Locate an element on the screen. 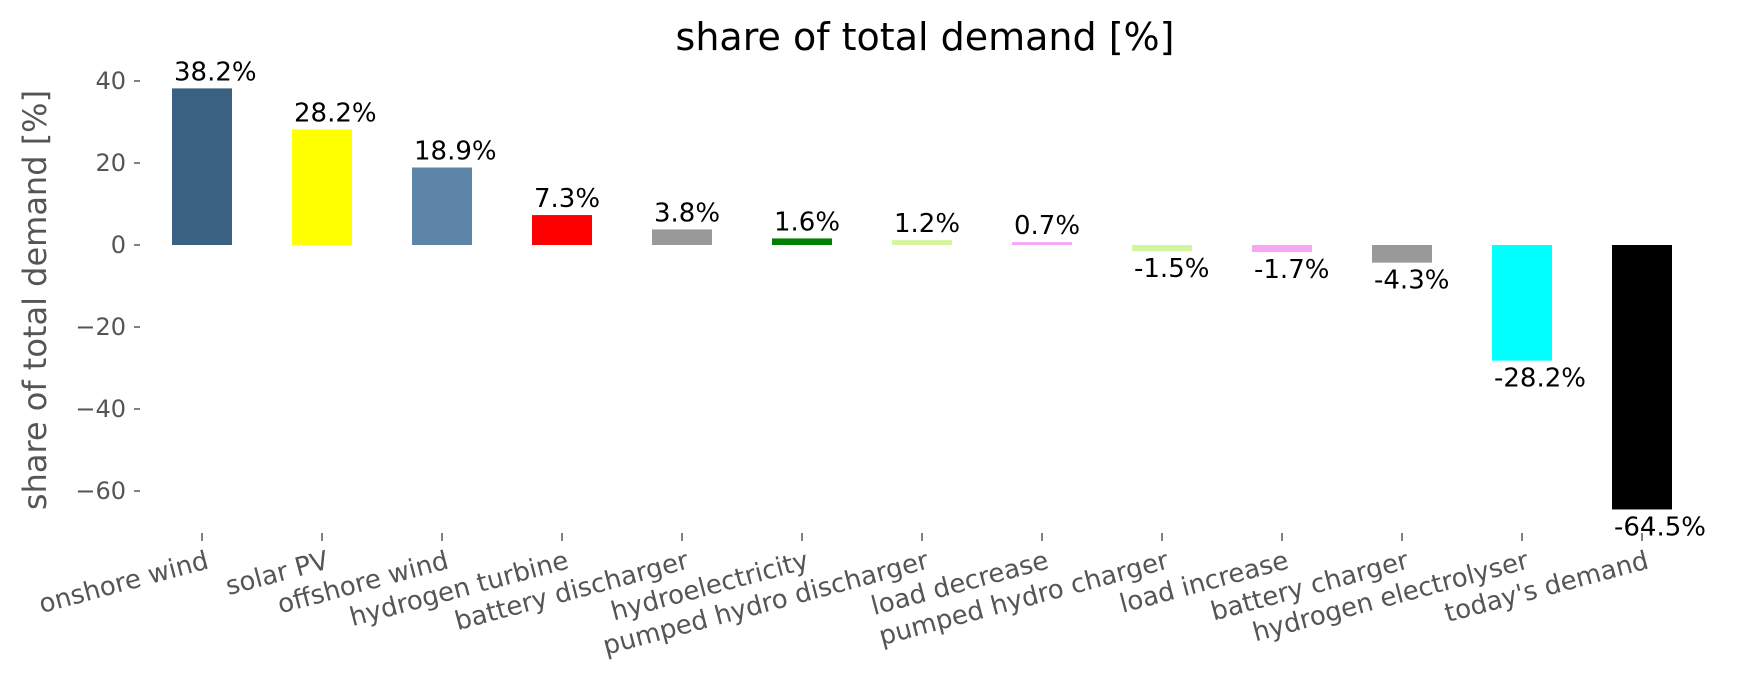 The image size is (1764, 689). data-label: -1.7% is located at coordinates (1291, 270).